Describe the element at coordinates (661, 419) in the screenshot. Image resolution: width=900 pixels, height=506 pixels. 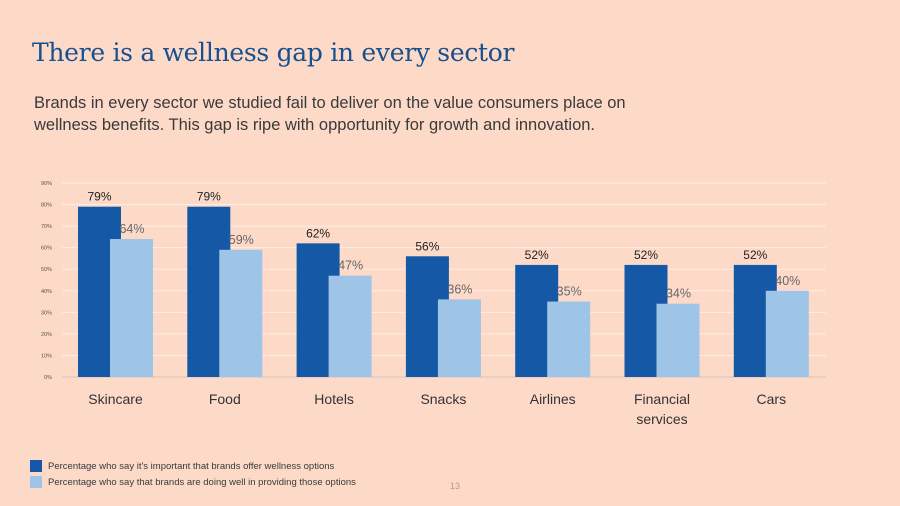
I see `x-tick-label: services` at that location.